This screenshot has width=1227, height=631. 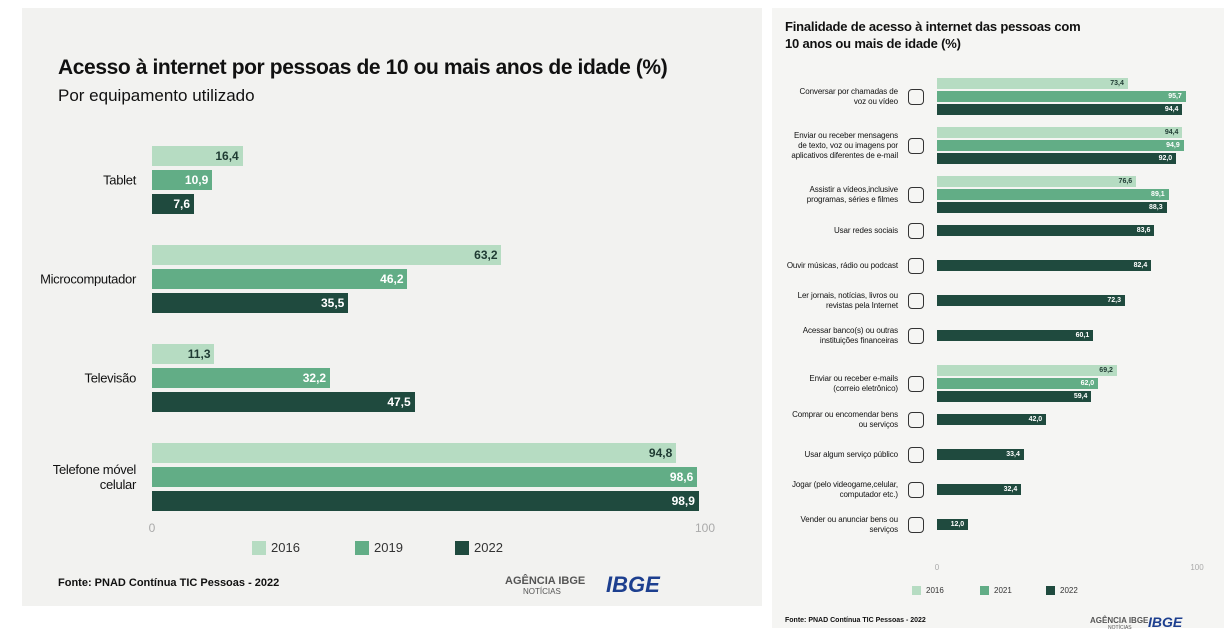 What do you see at coordinates (1140, 265) in the screenshot?
I see `value-label: 82,4` at bounding box center [1140, 265].